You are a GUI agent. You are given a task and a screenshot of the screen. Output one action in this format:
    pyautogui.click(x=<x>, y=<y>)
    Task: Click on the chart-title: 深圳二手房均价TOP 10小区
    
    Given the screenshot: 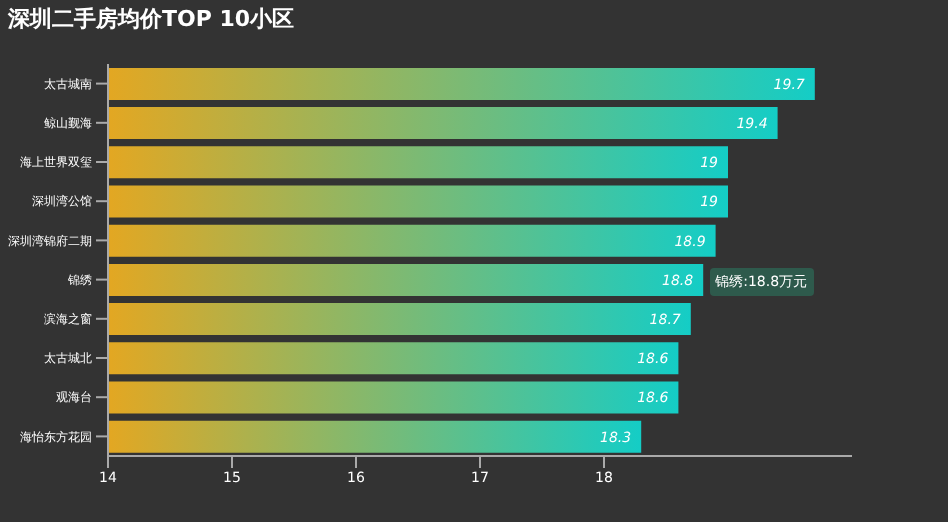 What is the action you would take?
    pyautogui.click(x=151, y=19)
    